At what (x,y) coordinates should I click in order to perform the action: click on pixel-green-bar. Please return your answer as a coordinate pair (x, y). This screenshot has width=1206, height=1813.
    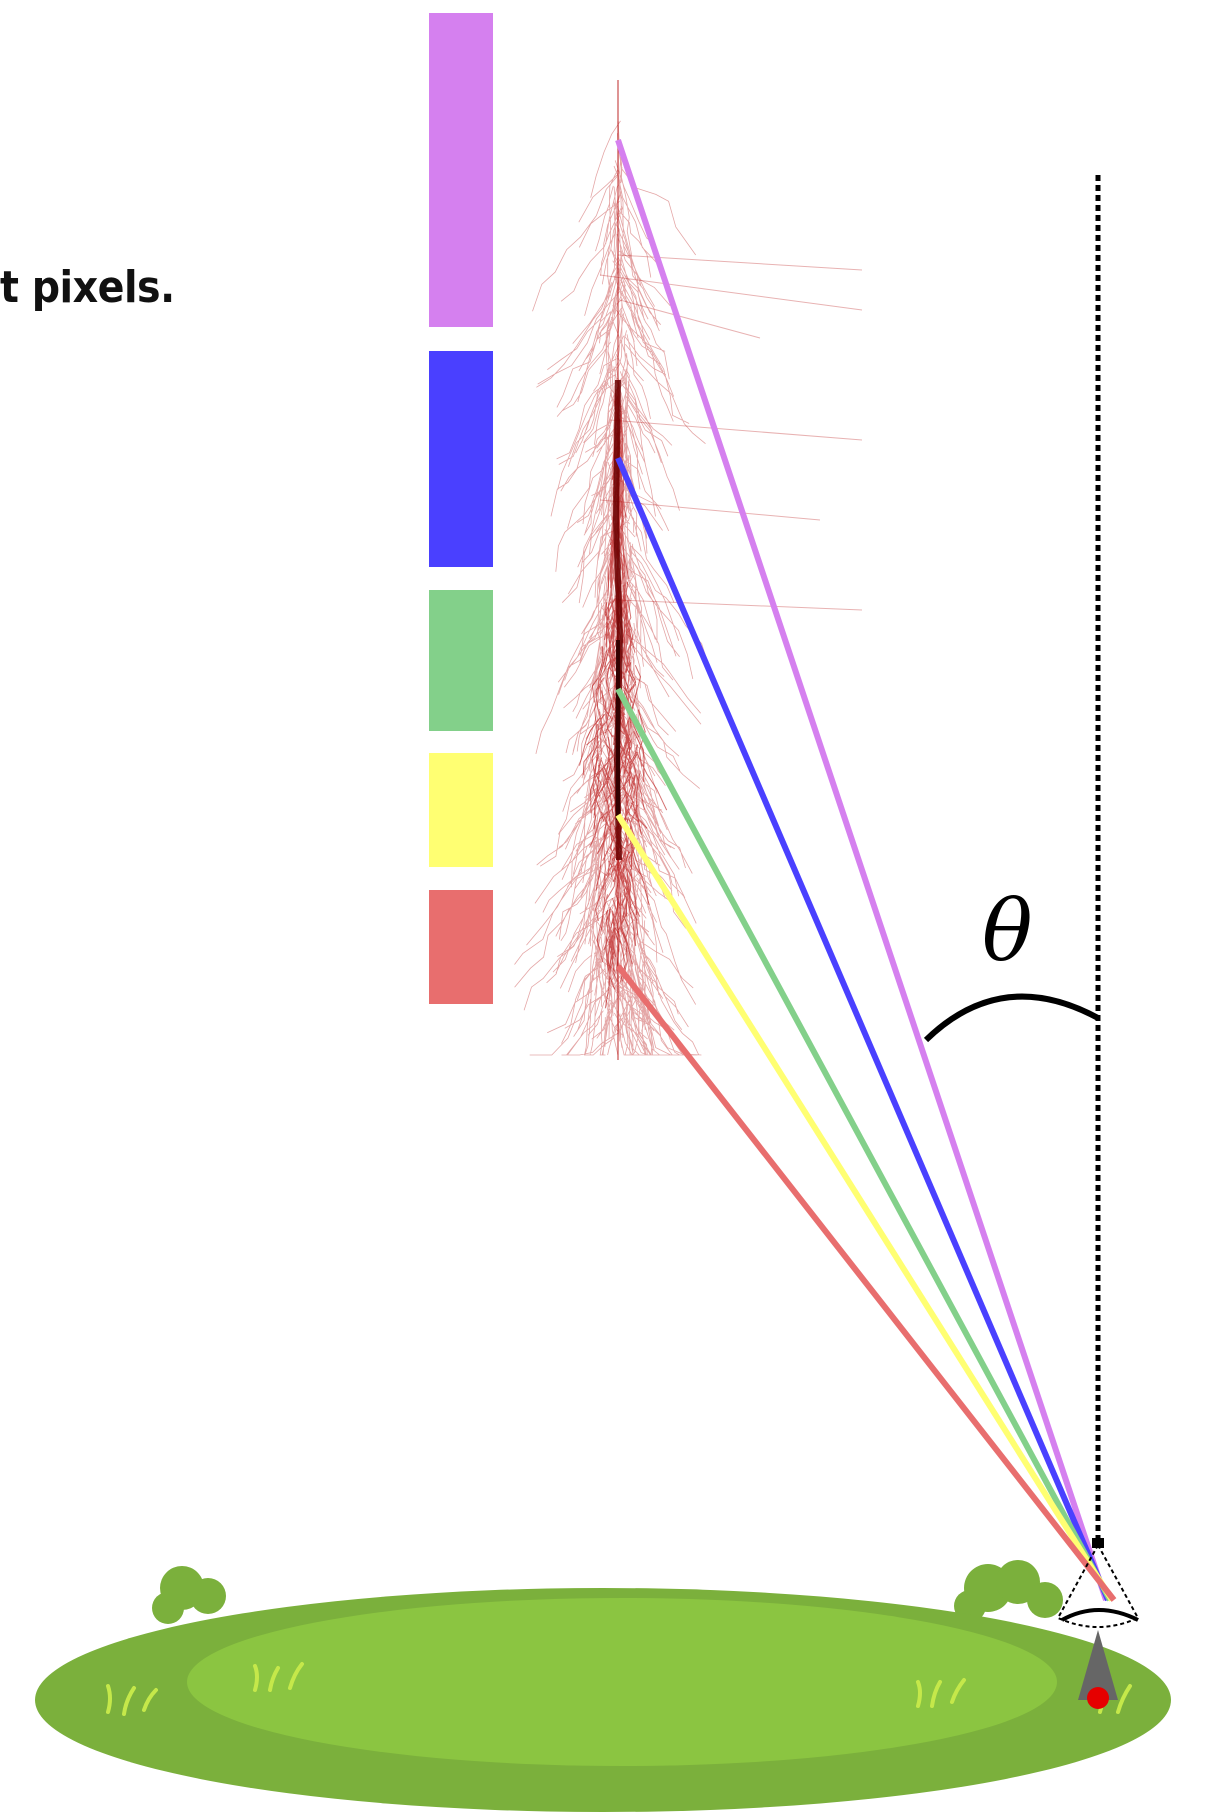
    Looking at the image, I should click on (461, 660).